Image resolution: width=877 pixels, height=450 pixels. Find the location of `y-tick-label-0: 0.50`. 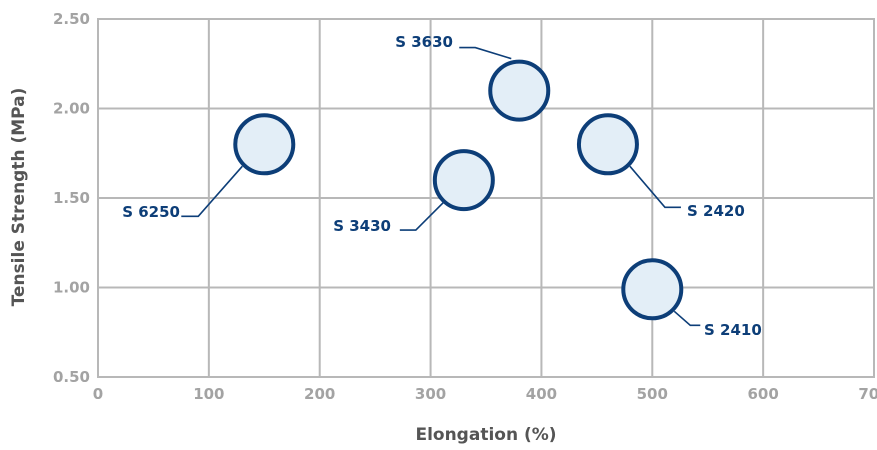

y-tick-label-0: 0.50 is located at coordinates (71, 377).